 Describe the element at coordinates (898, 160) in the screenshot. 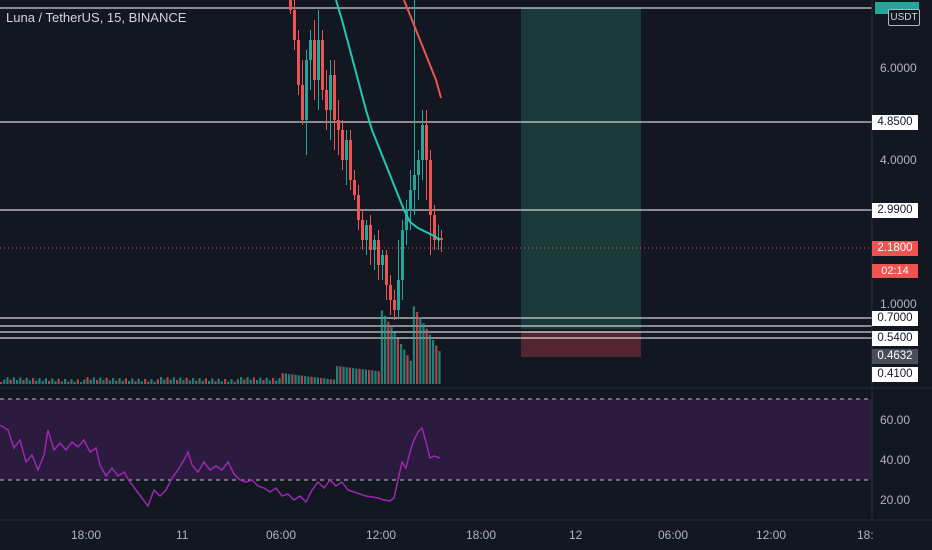

I see `price-tick: 4.0000` at that location.